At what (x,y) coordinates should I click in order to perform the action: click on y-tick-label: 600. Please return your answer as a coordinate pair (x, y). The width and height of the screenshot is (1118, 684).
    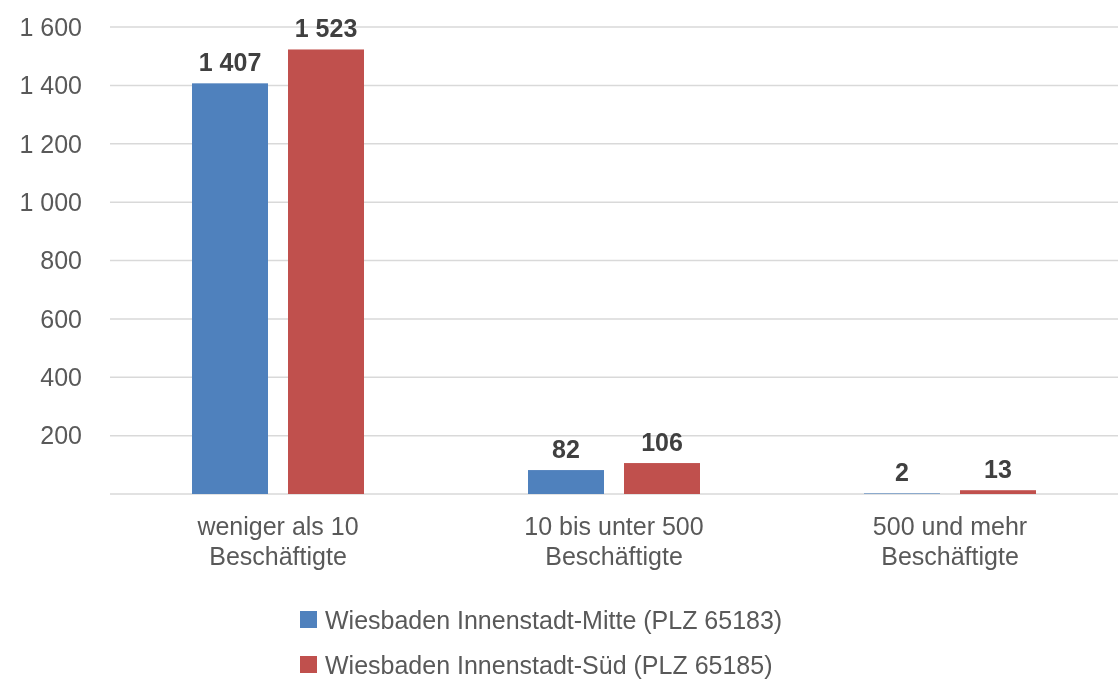
    Looking at the image, I should click on (61, 318).